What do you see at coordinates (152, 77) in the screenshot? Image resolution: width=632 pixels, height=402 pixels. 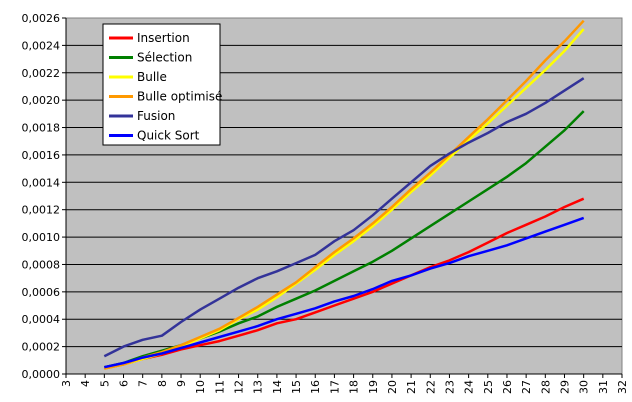 I see `legend-label: Bulle` at bounding box center [152, 77].